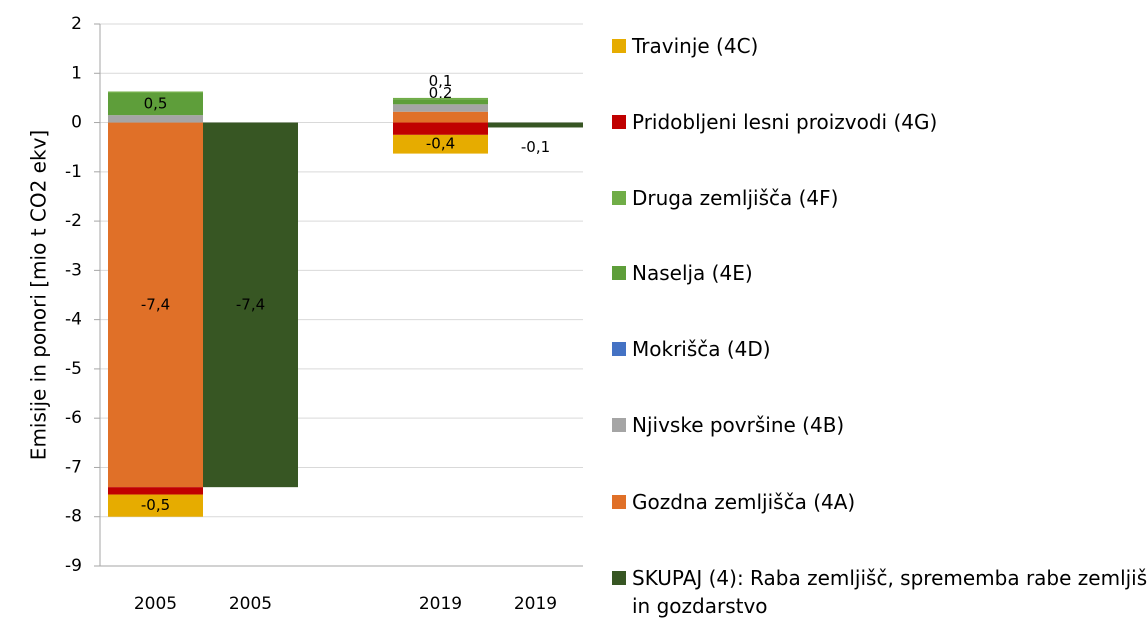 Image resolution: width=1148 pixels, height=628 pixels. What do you see at coordinates (73, 467) in the screenshot?
I see `y-tick-label: -7` at bounding box center [73, 467].